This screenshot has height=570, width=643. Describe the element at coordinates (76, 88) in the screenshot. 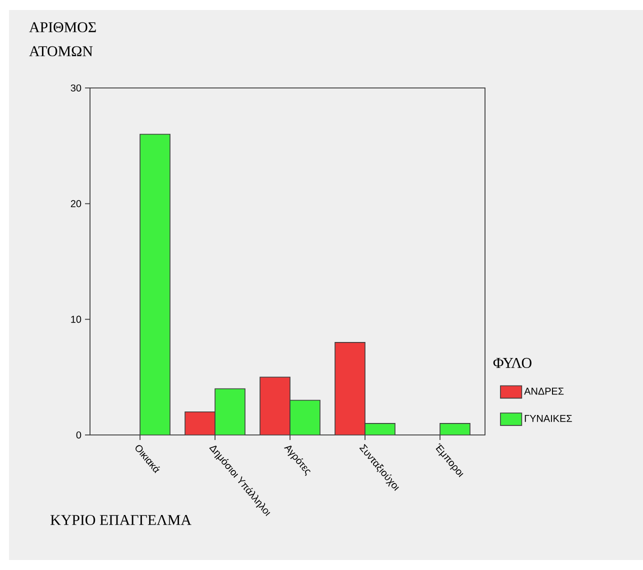

I see `y-tick-label: 30` at that location.